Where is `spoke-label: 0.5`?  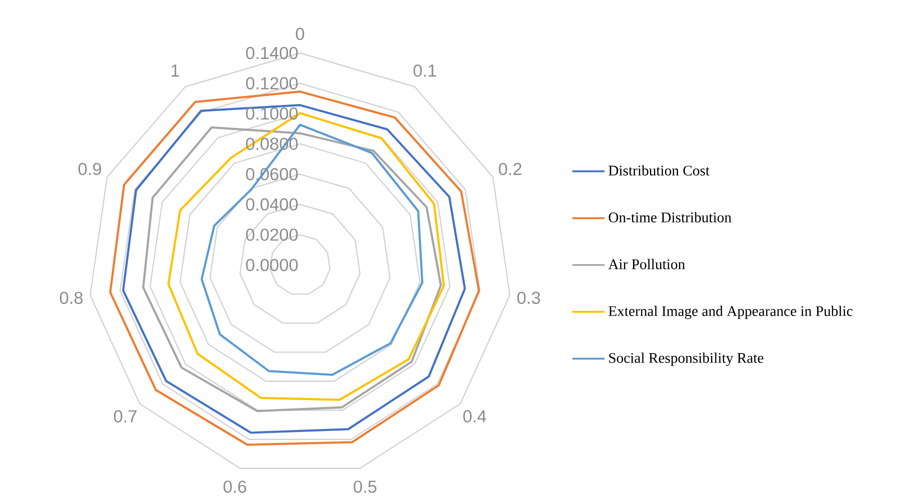 spoke-label: 0.5 is located at coordinates (365, 487).